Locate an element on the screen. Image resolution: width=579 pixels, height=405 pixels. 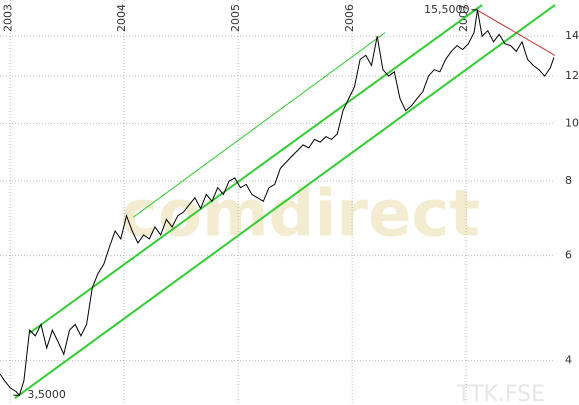
annotation-label: 3,5000 is located at coordinates (46, 394).